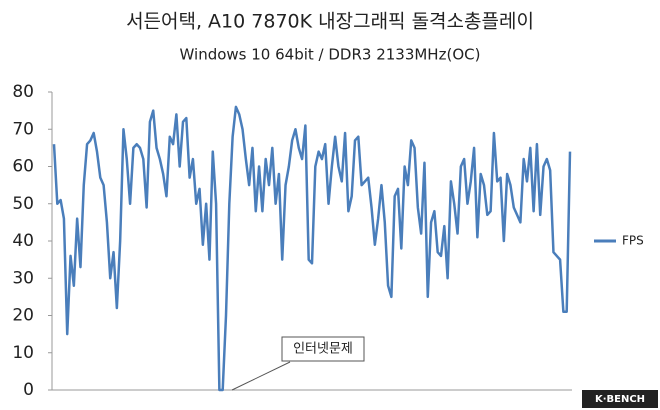  I want to click on watermark-box, so click(620, 399).